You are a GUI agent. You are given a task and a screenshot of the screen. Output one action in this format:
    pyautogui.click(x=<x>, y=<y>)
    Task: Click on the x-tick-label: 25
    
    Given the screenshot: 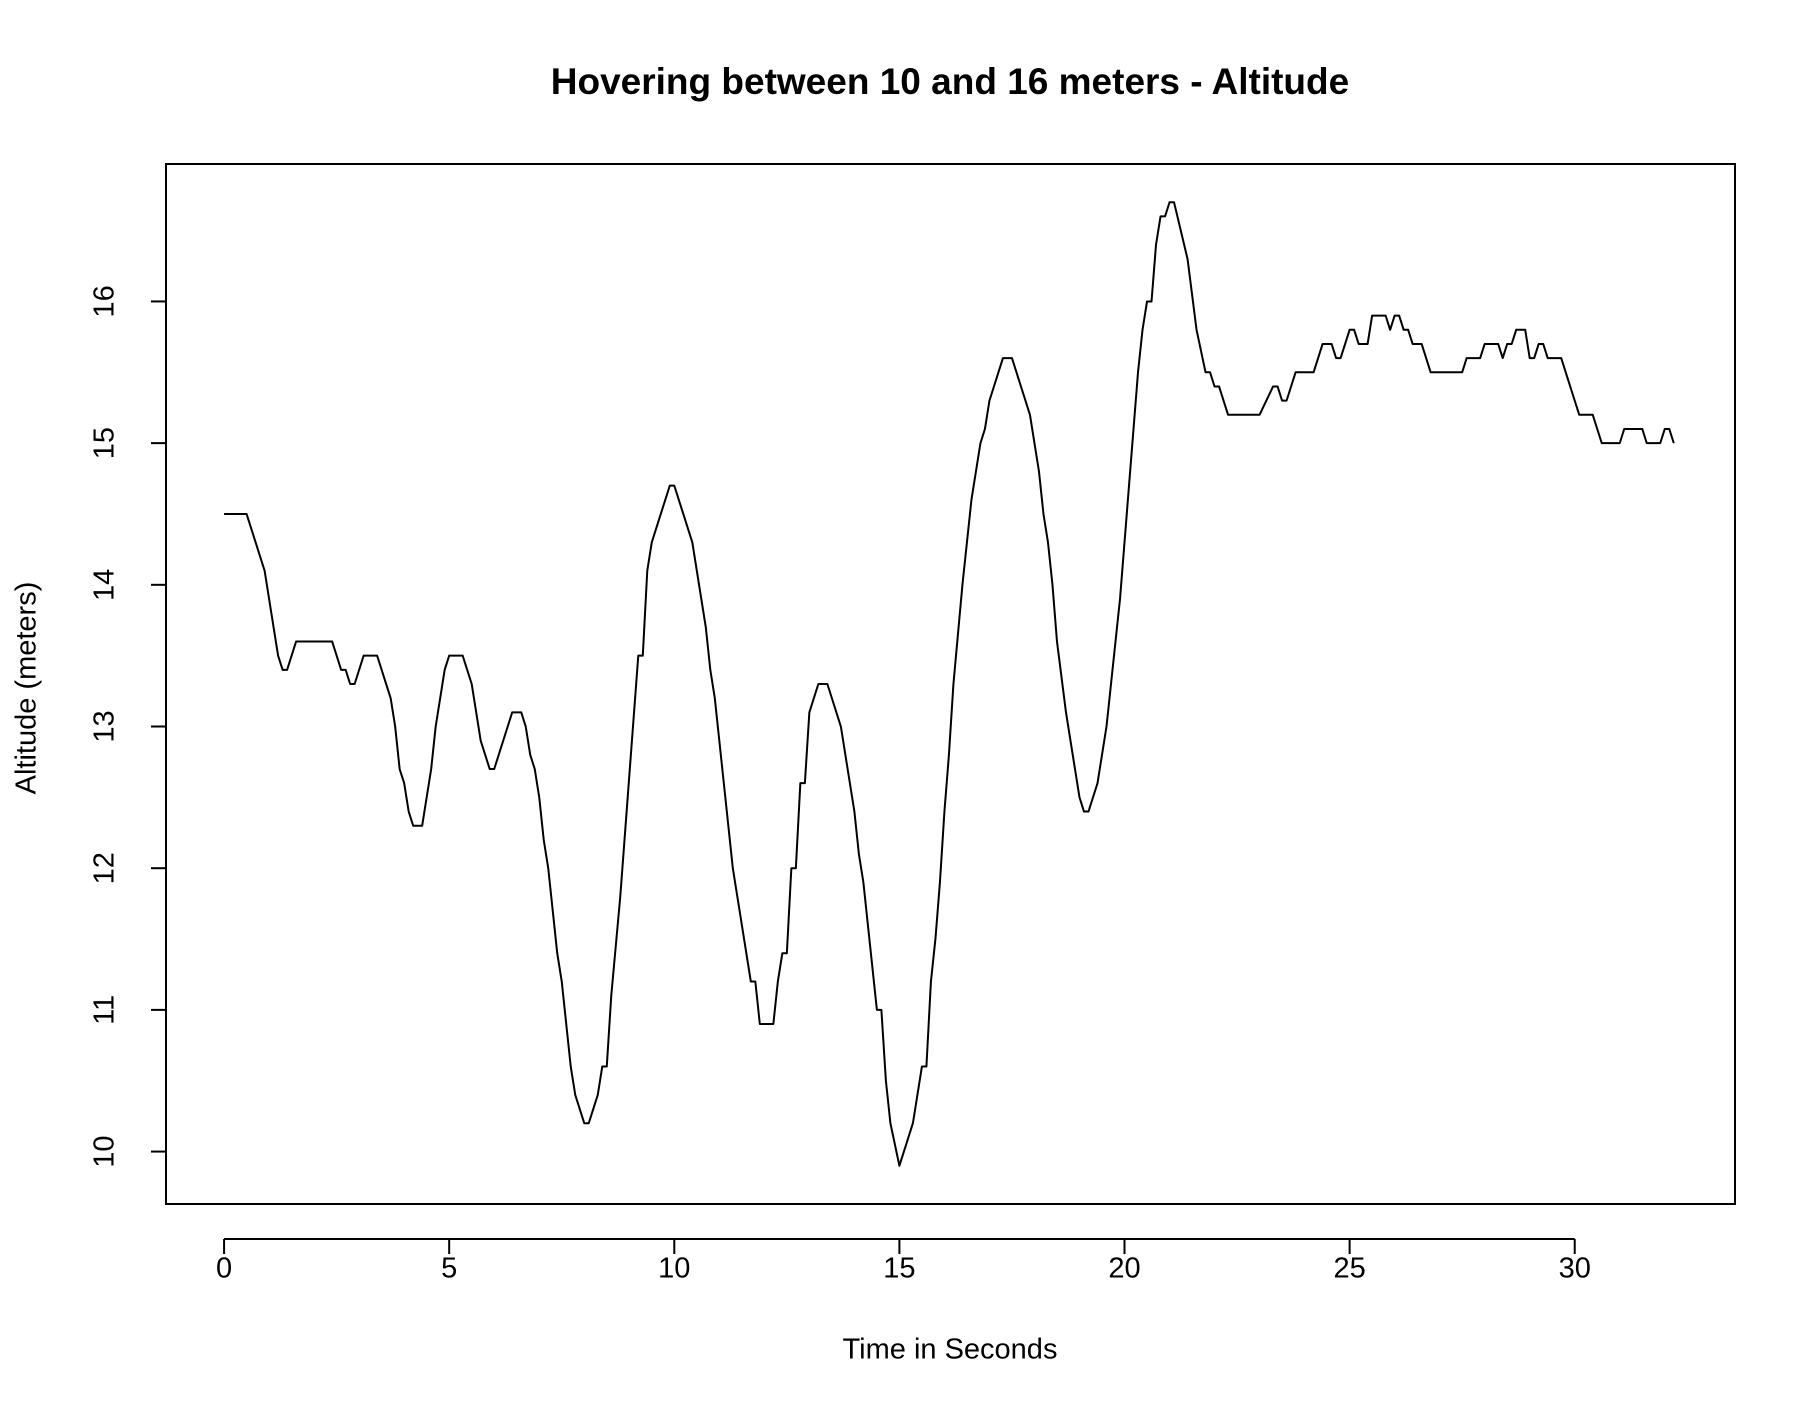 What is the action you would take?
    pyautogui.click(x=1349, y=1269)
    